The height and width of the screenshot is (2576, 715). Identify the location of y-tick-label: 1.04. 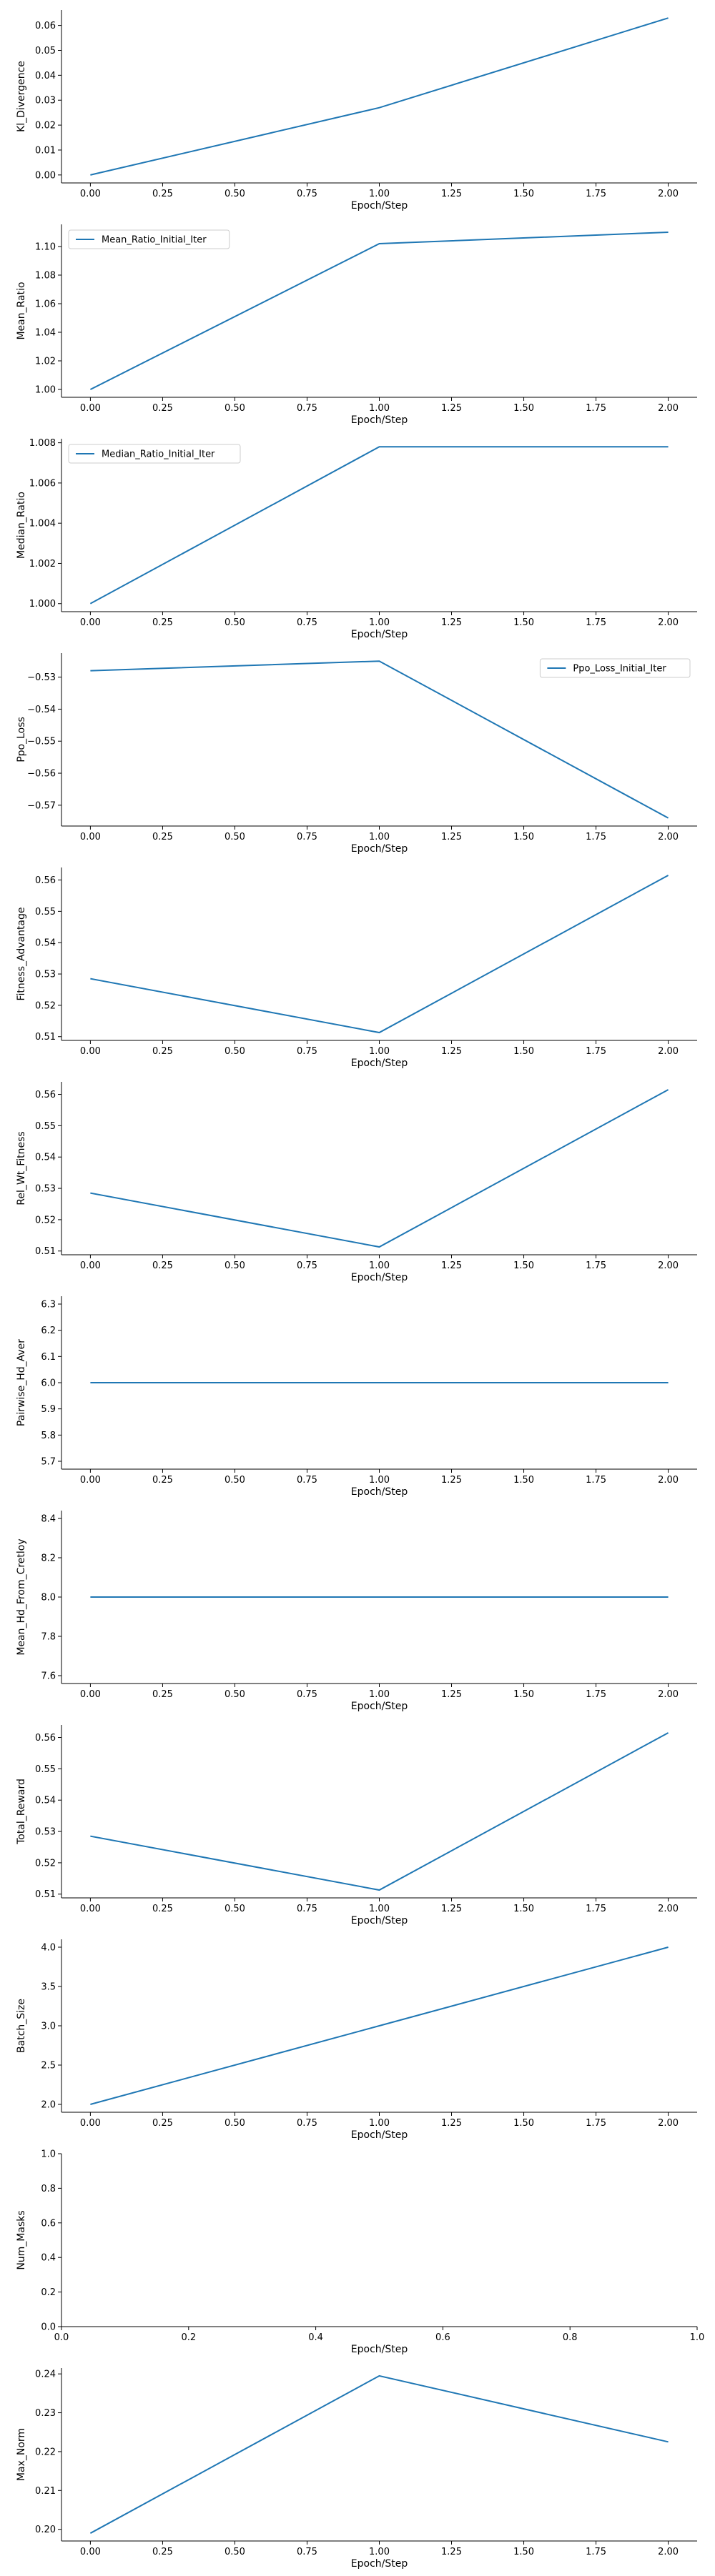
(45, 333).